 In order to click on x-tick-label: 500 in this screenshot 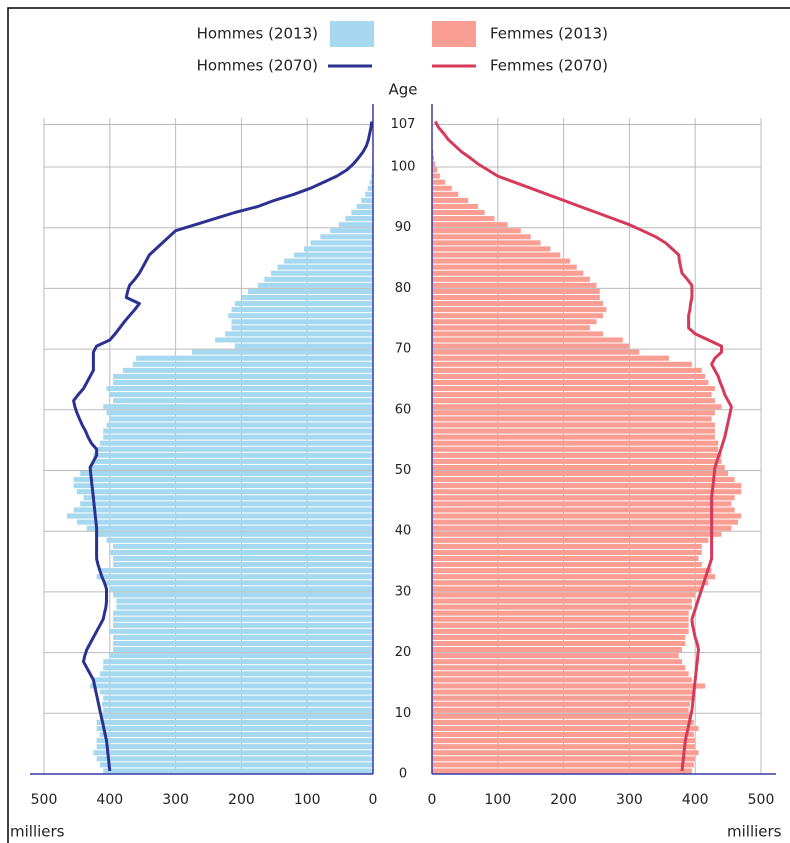, I will do `click(761, 800)`.